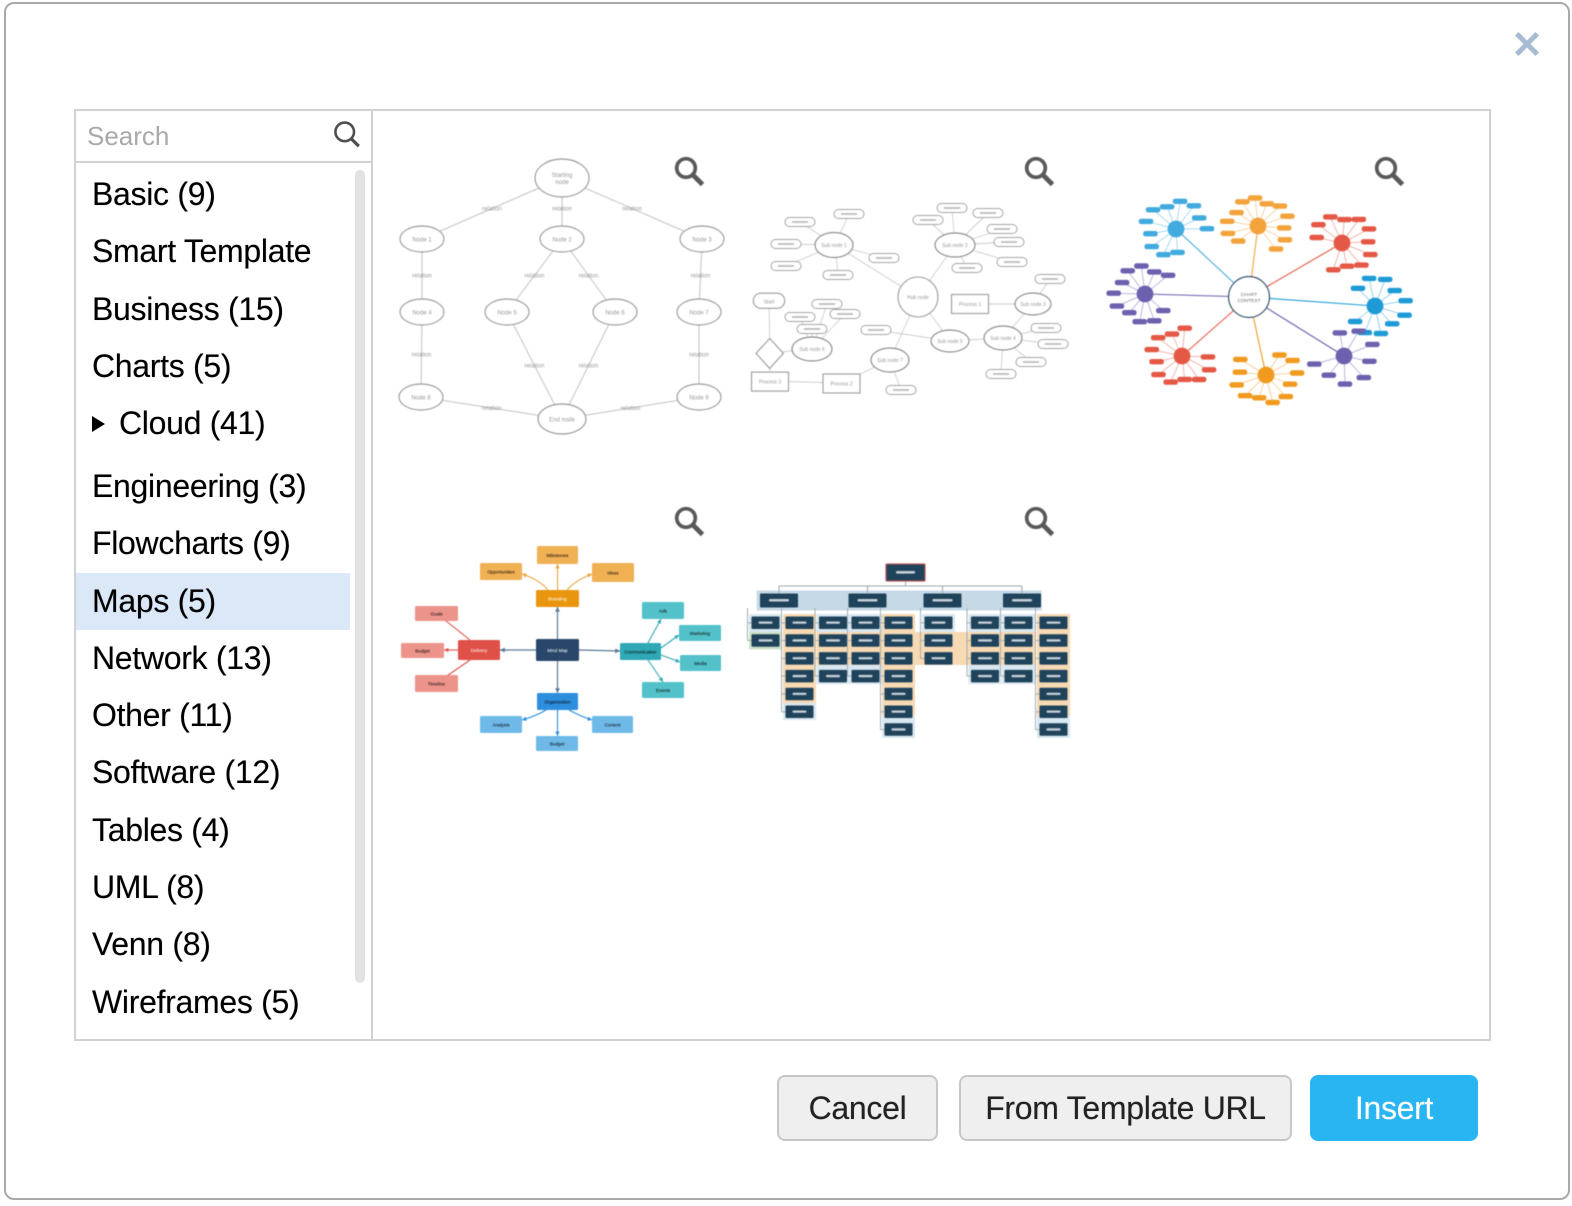  What do you see at coordinates (436, 614) in the screenshot?
I see `svg-text: Goals` at bounding box center [436, 614].